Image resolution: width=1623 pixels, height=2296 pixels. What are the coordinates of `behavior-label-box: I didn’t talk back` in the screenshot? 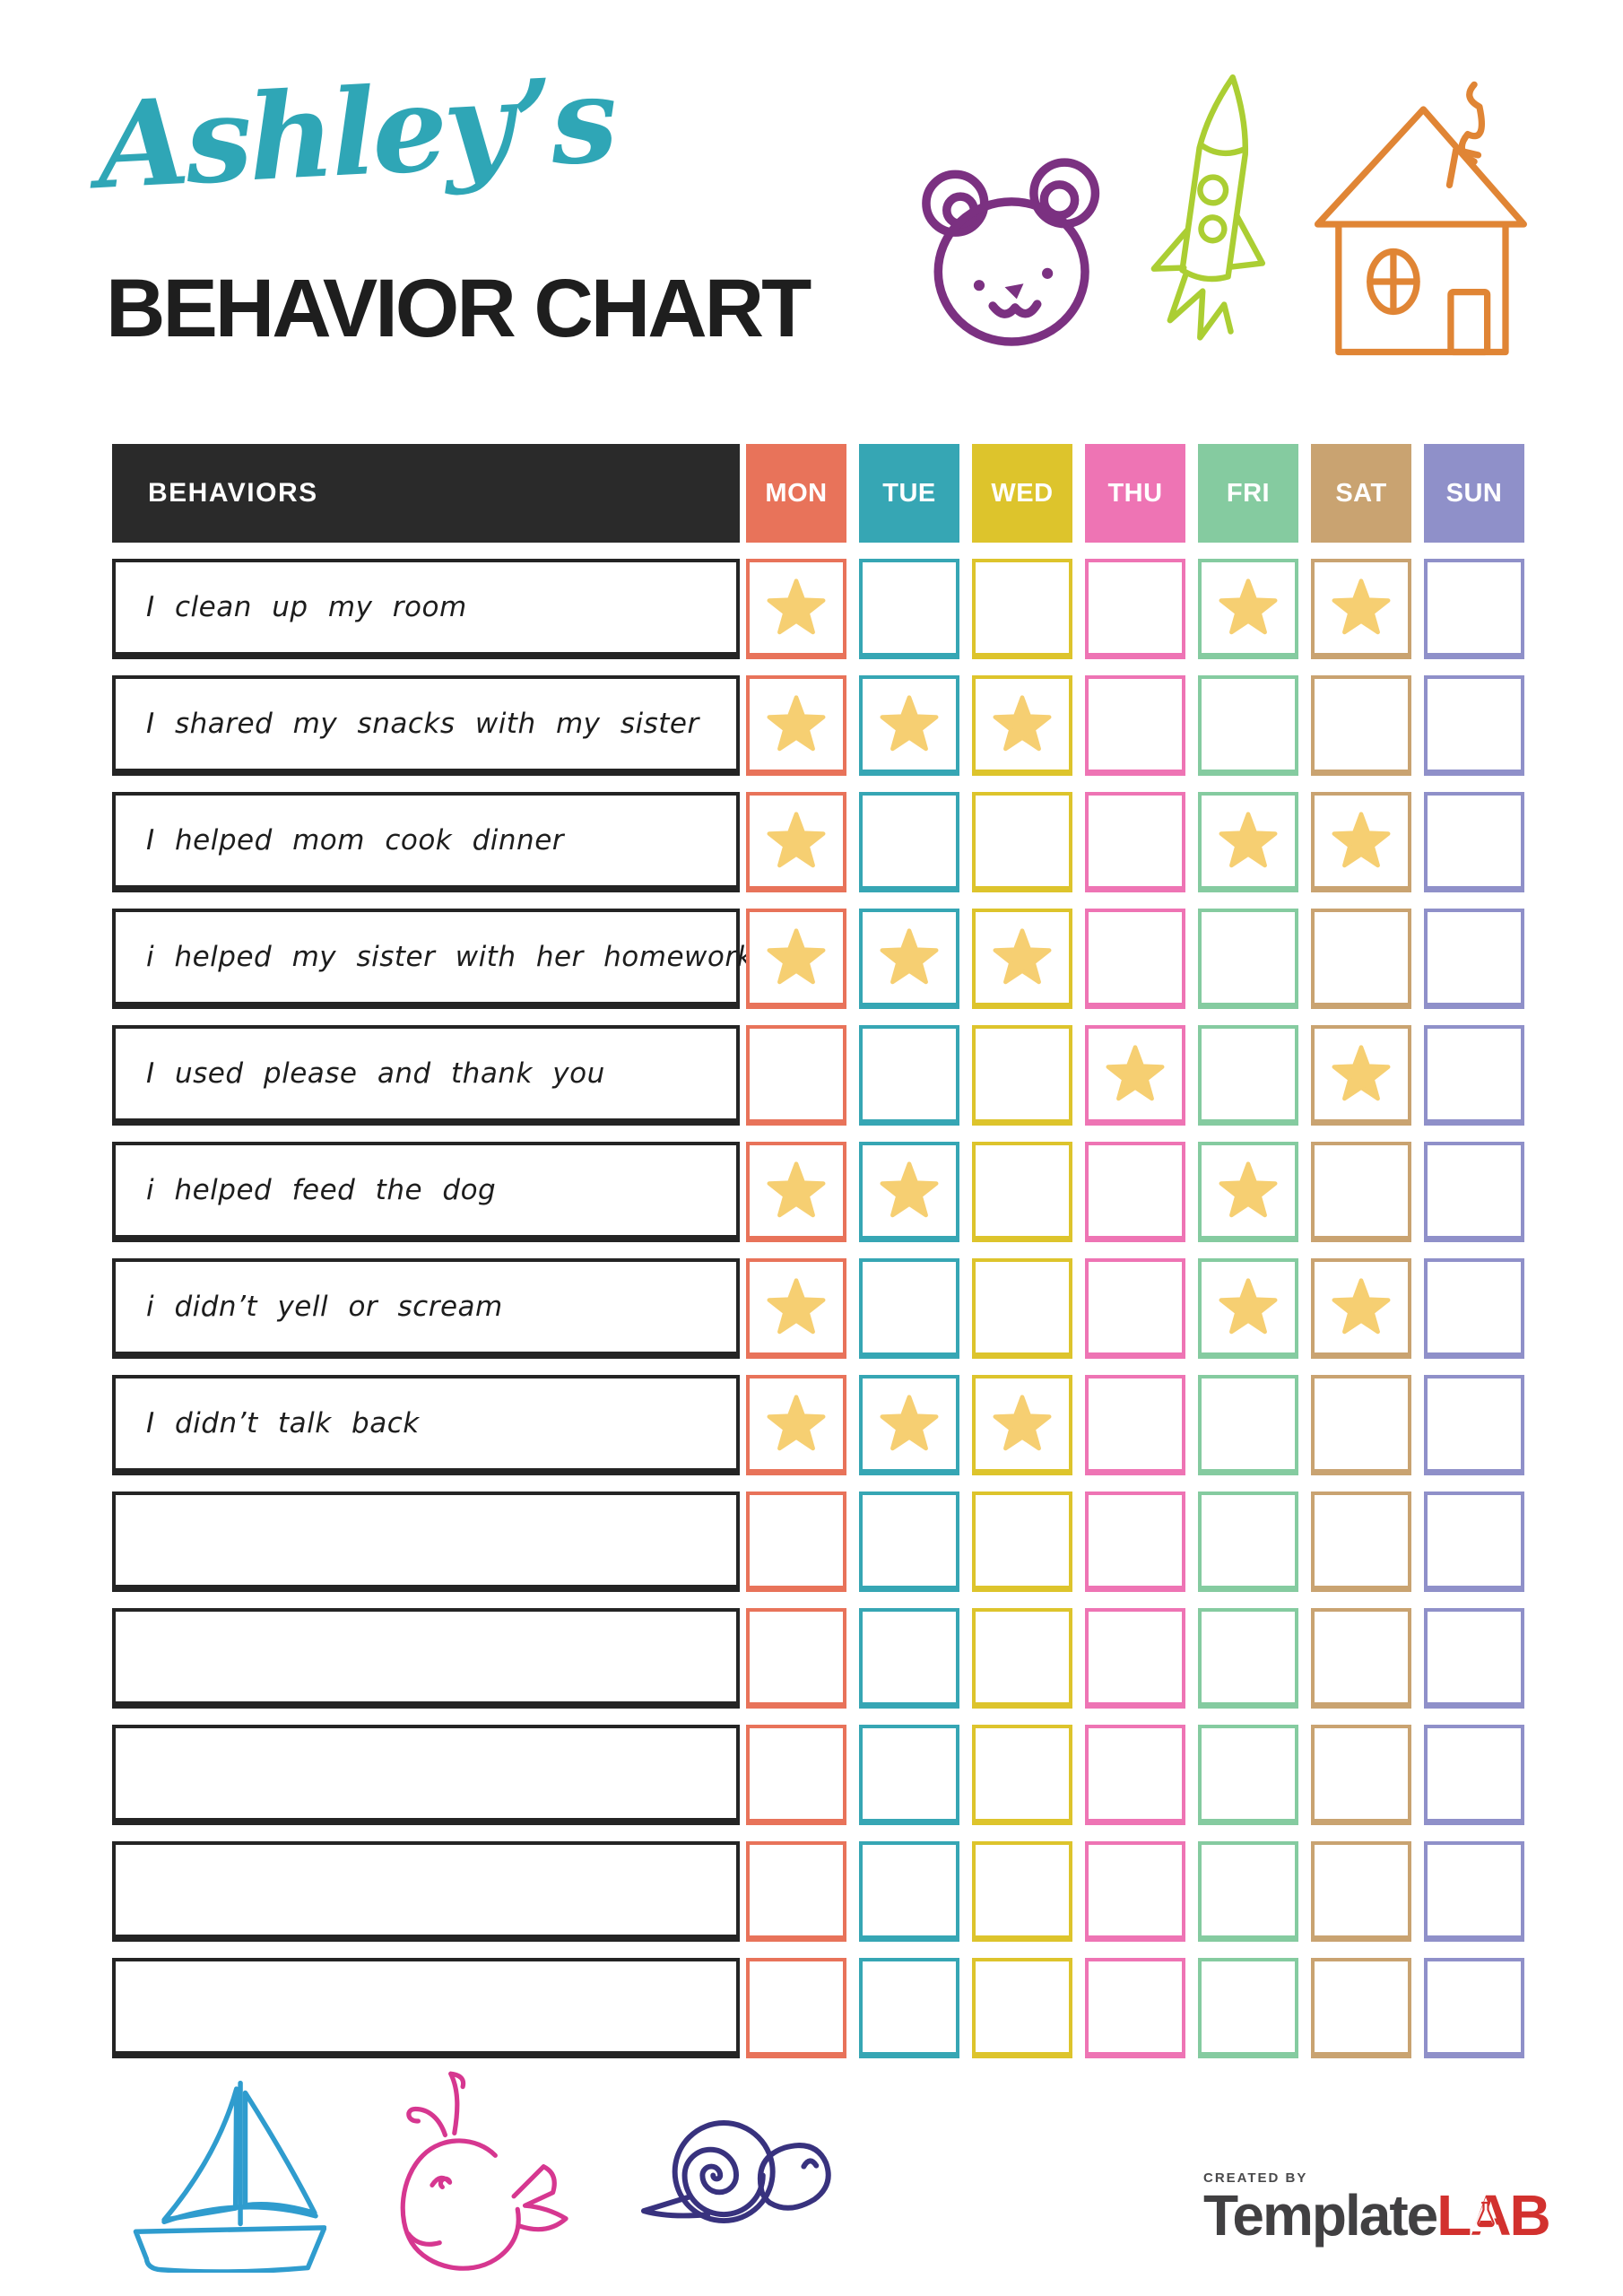 It's located at (426, 1425).